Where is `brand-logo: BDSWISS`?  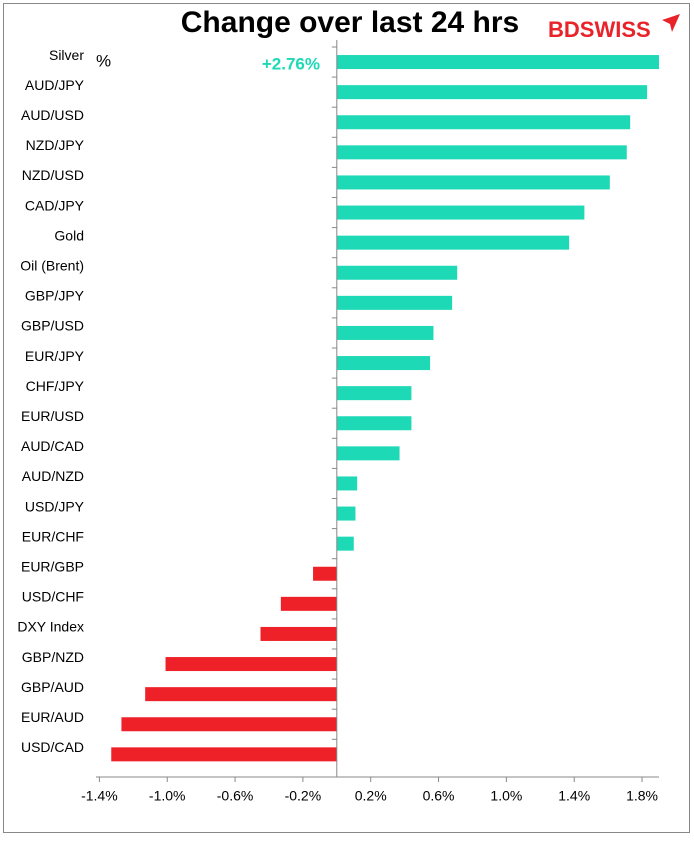
brand-logo: BDSWISS is located at coordinates (614, 28).